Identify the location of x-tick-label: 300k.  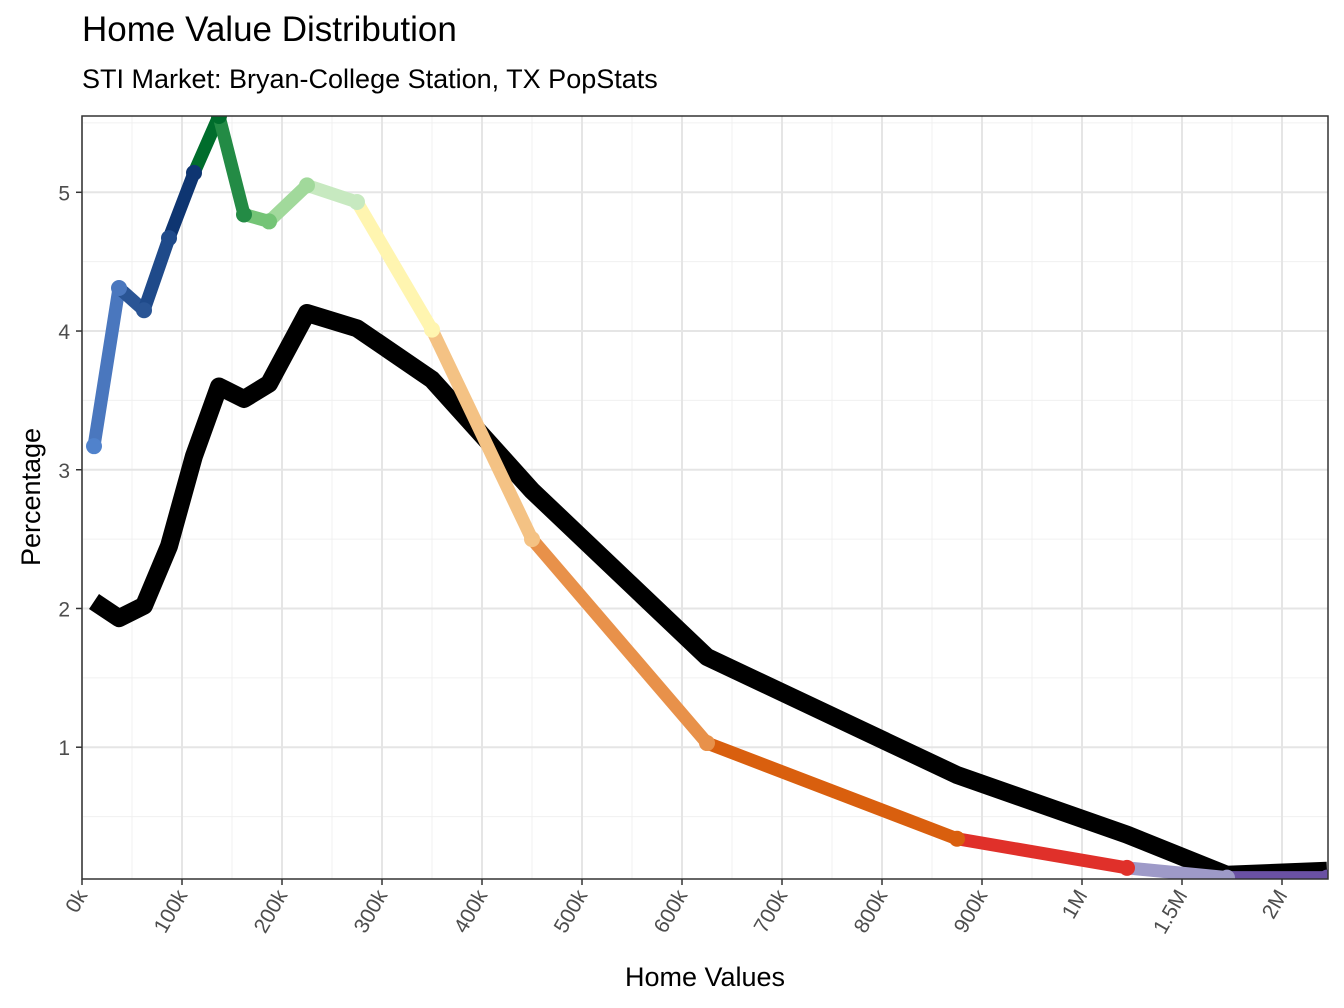
(371, 911).